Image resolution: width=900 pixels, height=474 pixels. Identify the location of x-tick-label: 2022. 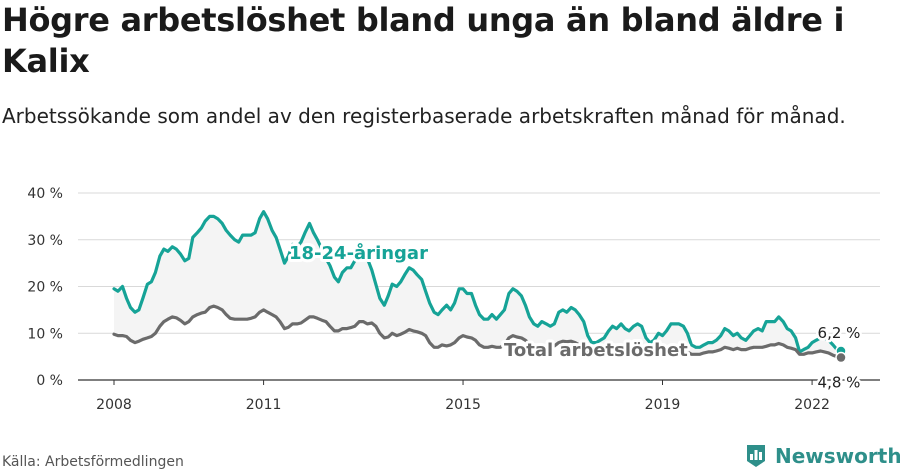
(812, 405).